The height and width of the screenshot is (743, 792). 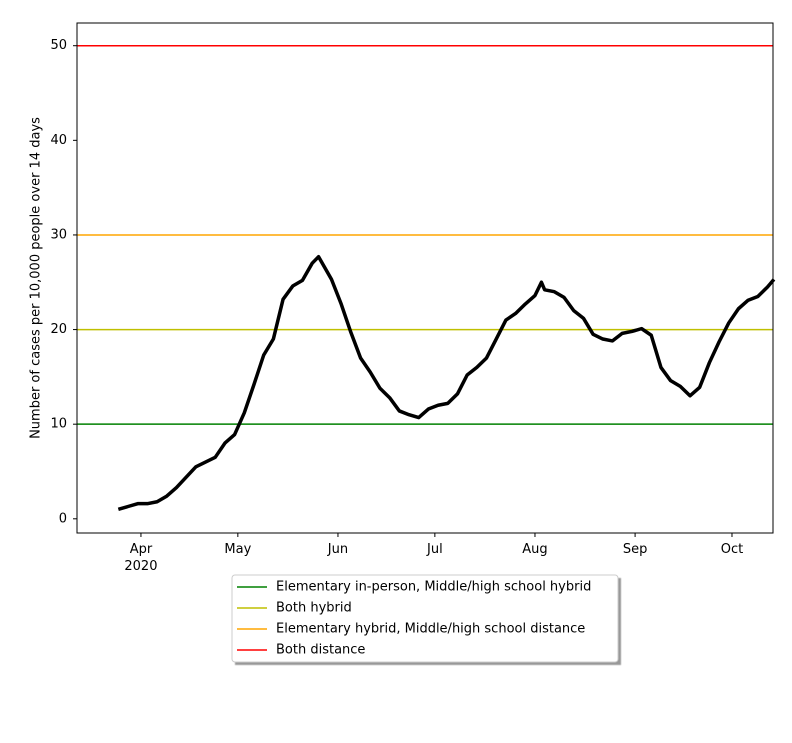 What do you see at coordinates (732, 549) in the screenshot?
I see `x-tick-label: Oct` at bounding box center [732, 549].